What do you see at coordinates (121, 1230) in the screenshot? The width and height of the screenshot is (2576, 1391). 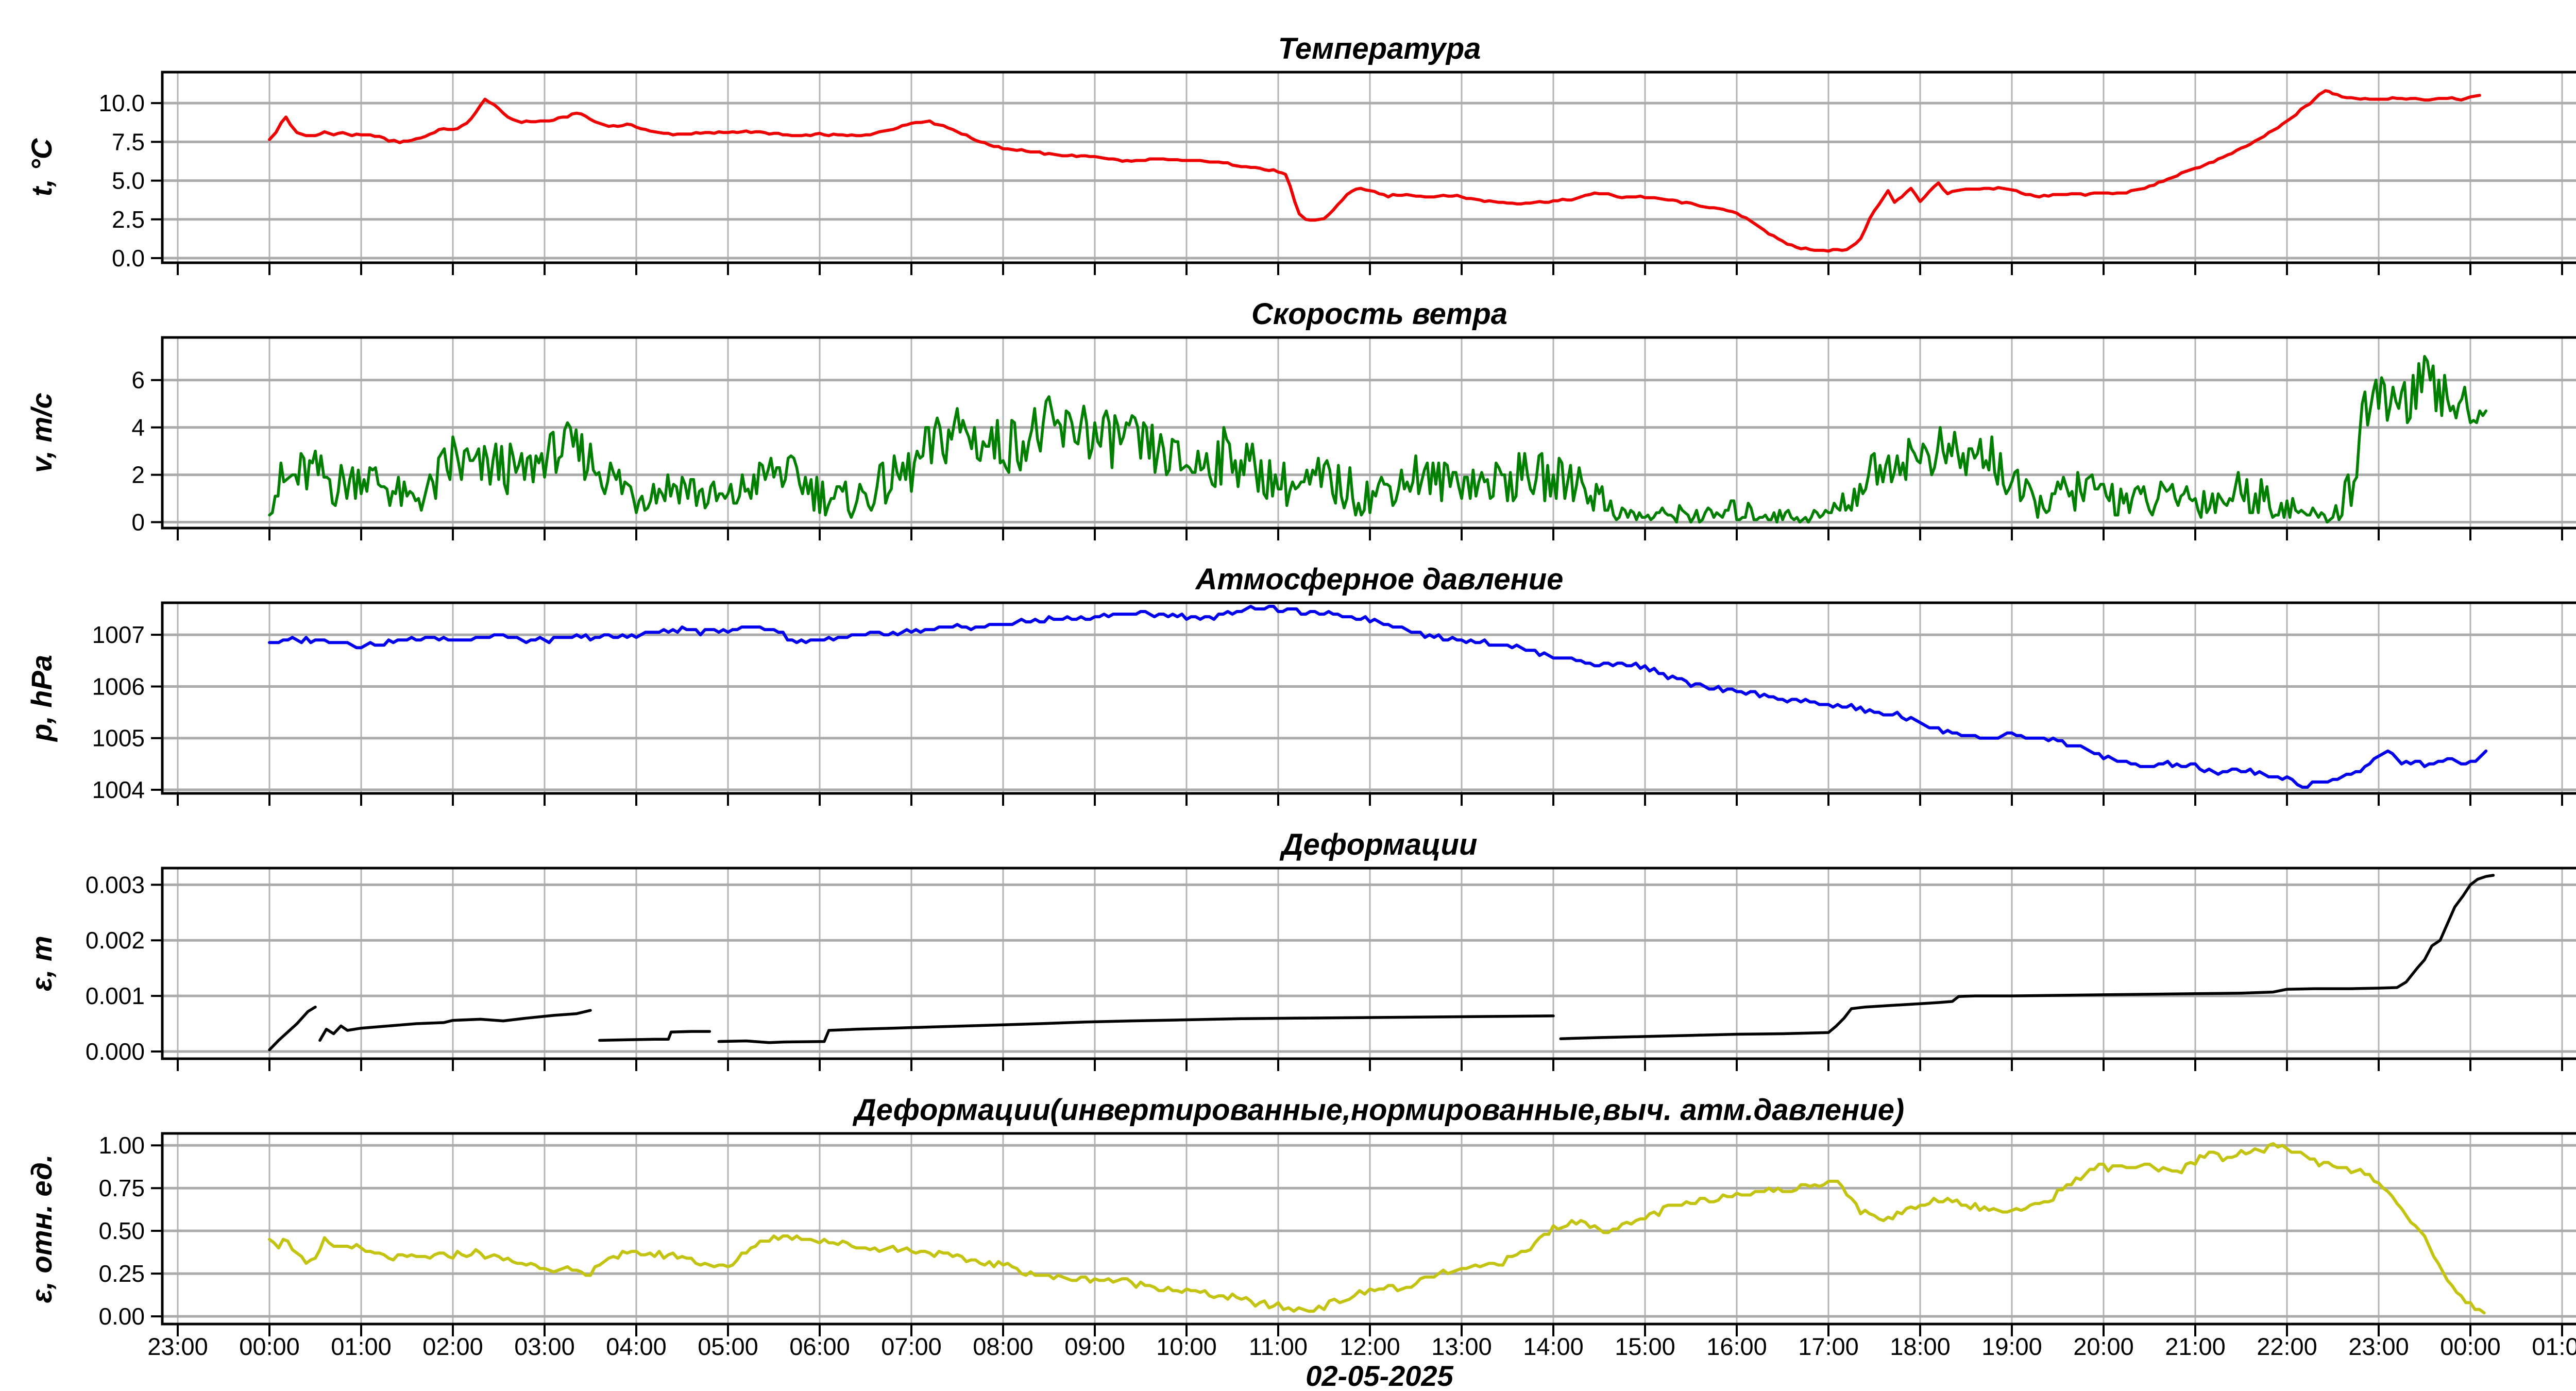 I see `y-tick-label: 0.50` at bounding box center [121, 1230].